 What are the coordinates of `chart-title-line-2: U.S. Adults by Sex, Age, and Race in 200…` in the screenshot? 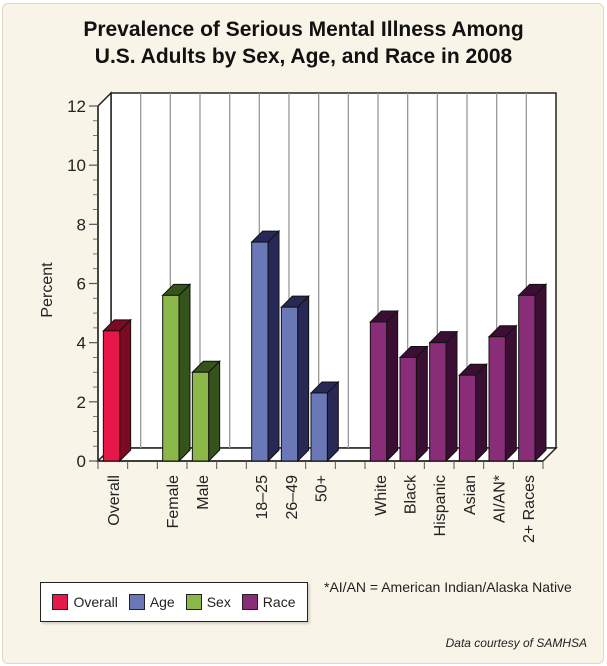 It's located at (303, 56).